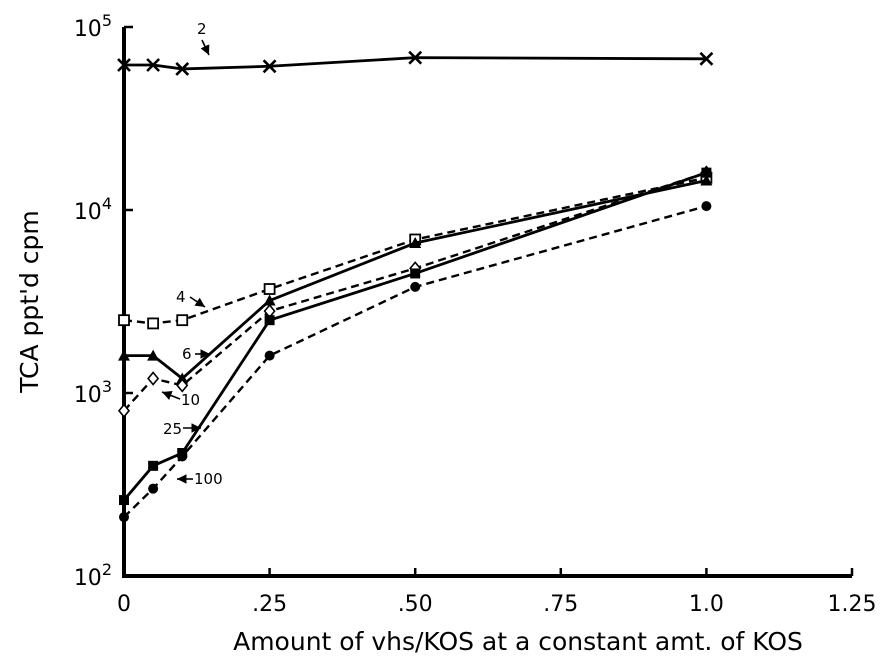  Describe the element at coordinates (181, 297) in the screenshot. I see `annotation-label: 4` at that location.